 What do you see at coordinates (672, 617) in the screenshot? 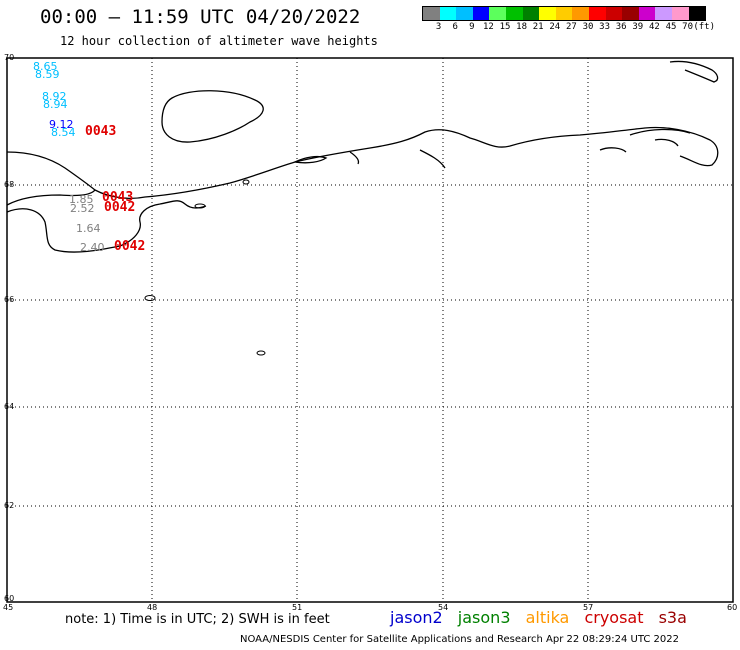
I see `satellite-s3a: s3a` at bounding box center [672, 617].